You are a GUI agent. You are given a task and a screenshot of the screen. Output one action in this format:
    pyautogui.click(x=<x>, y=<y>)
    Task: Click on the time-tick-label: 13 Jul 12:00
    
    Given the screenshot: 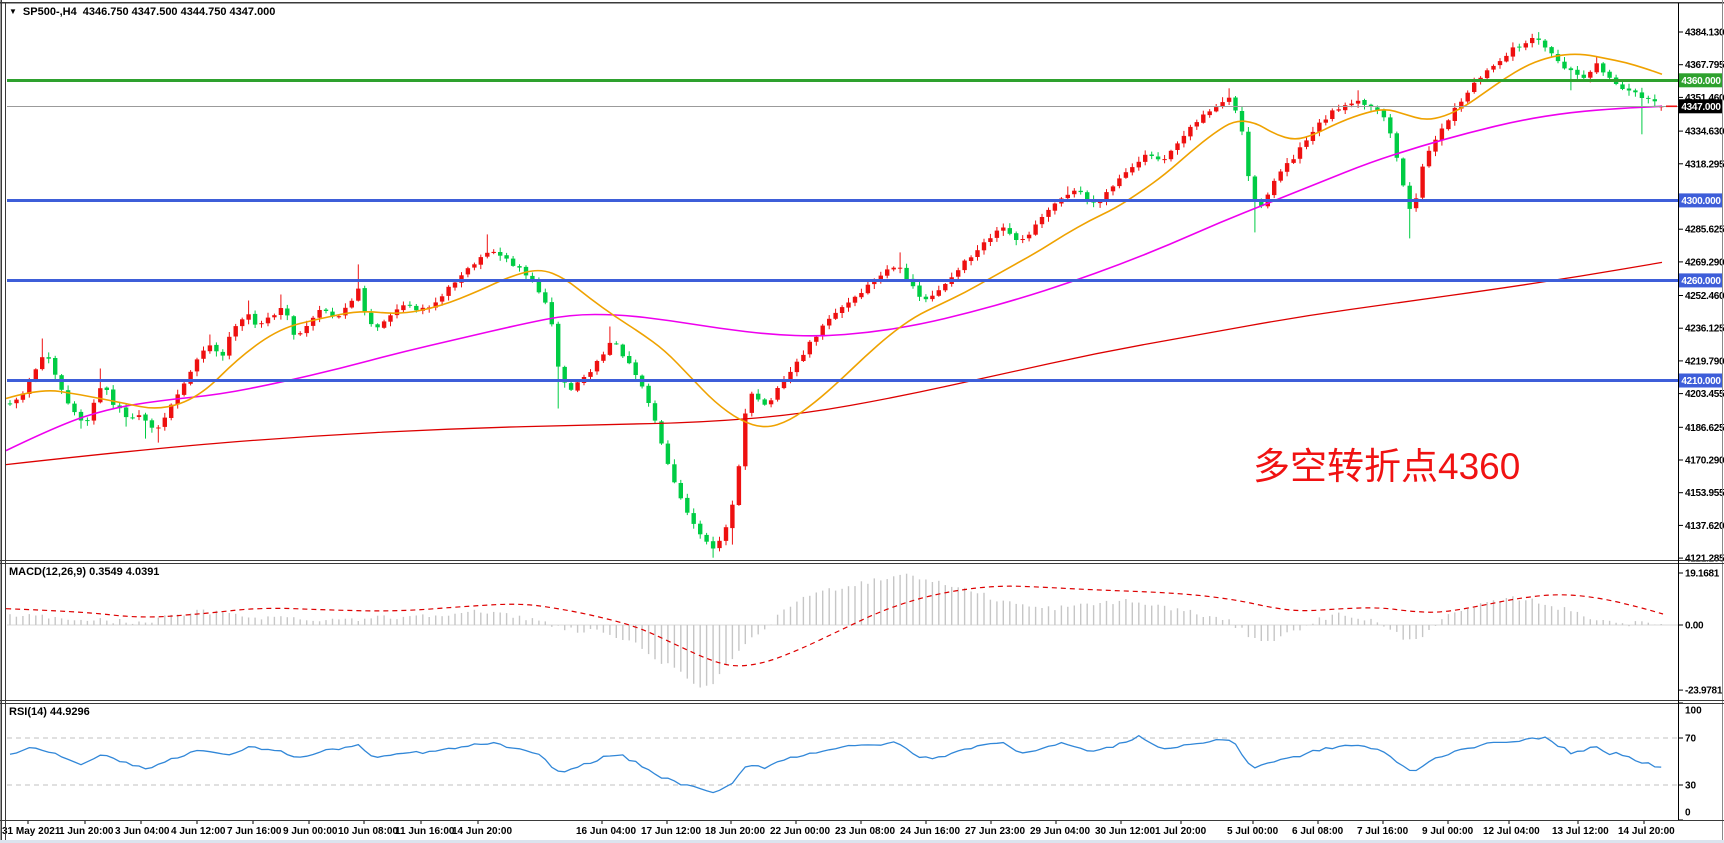 What is the action you would take?
    pyautogui.click(x=1580, y=831)
    